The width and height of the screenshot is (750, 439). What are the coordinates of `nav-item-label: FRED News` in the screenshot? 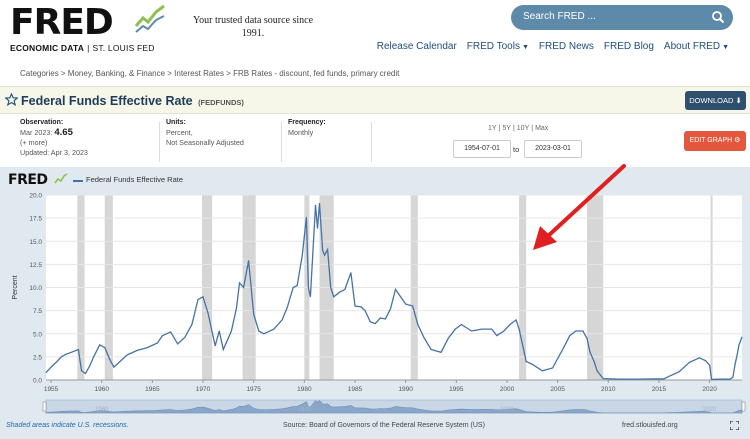 It's located at (566, 46).